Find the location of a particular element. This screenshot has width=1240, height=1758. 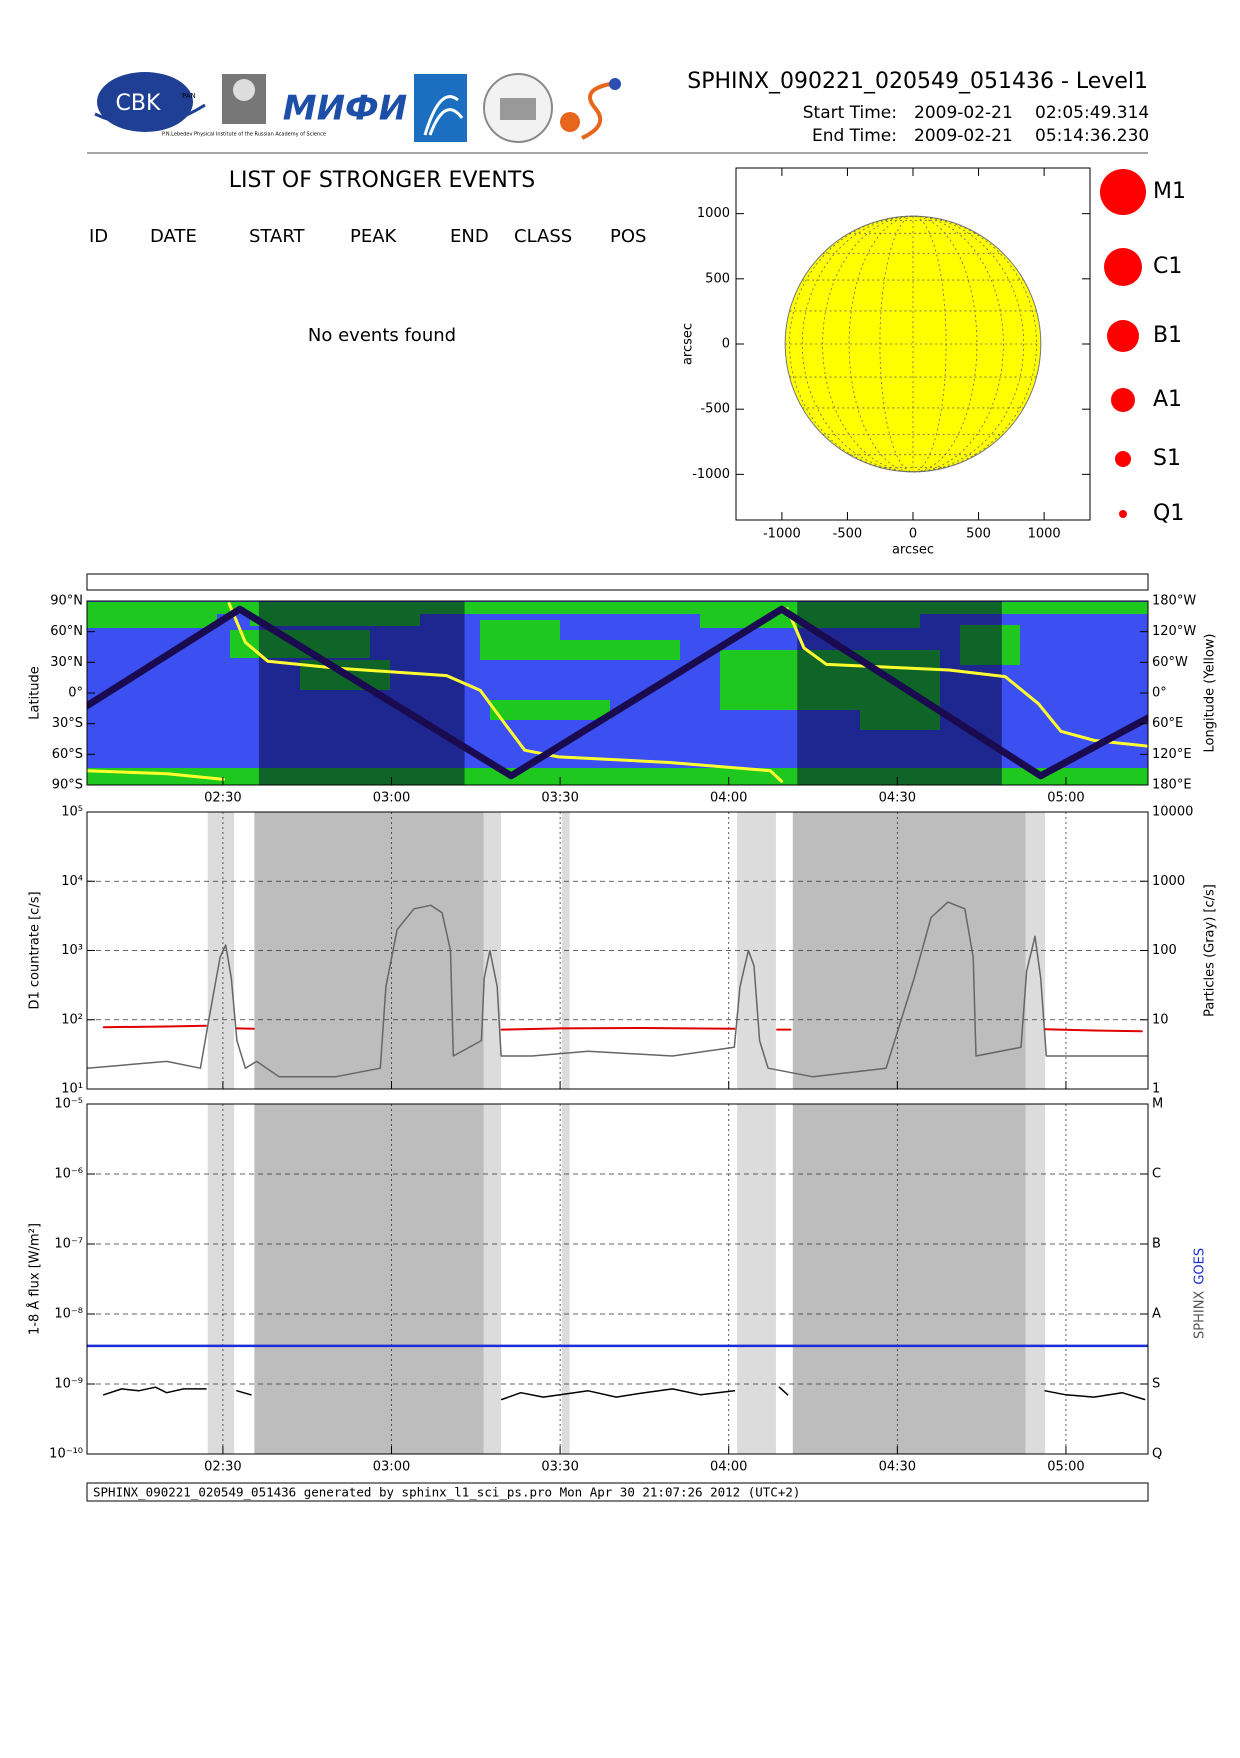

y-tick-label: 10⁻⁷ is located at coordinates (68, 1244).